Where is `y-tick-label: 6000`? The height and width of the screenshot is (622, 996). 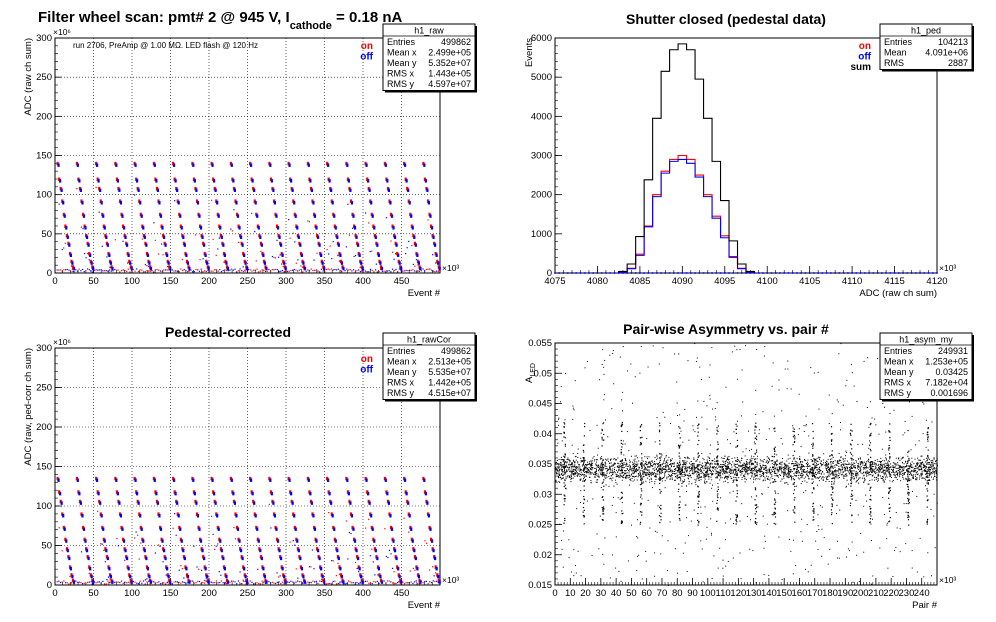
y-tick-label: 6000 is located at coordinates (541, 38).